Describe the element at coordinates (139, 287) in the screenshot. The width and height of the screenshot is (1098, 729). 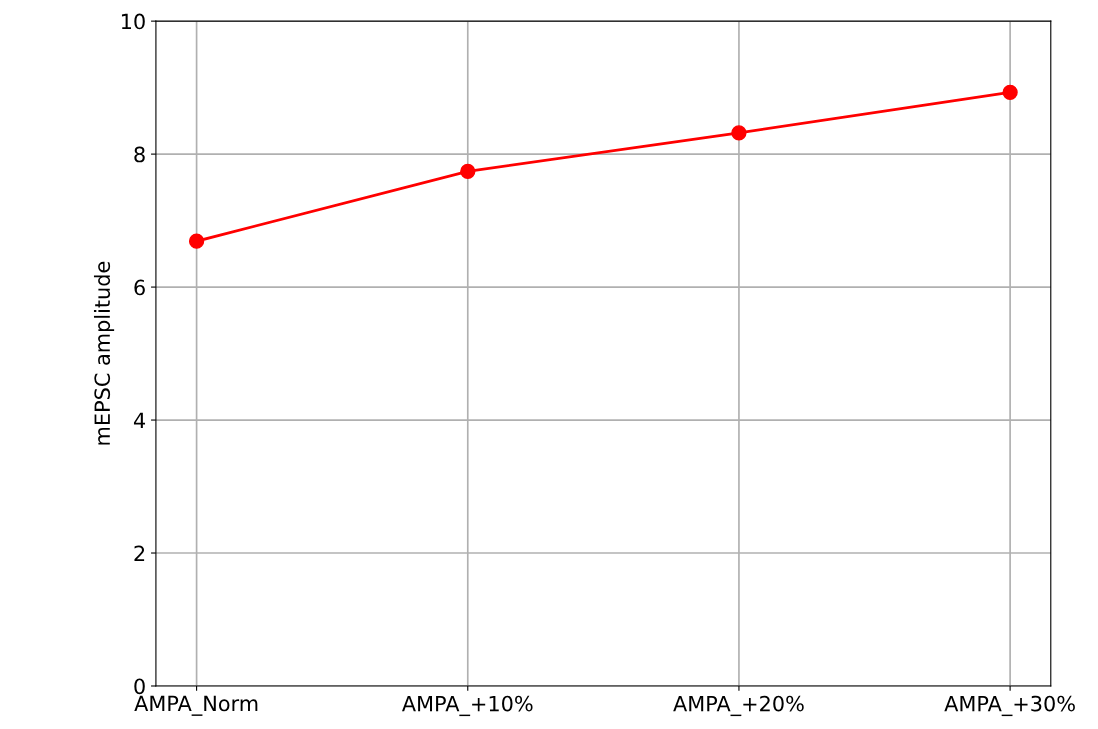
I see `y-tick-label: 6` at that location.